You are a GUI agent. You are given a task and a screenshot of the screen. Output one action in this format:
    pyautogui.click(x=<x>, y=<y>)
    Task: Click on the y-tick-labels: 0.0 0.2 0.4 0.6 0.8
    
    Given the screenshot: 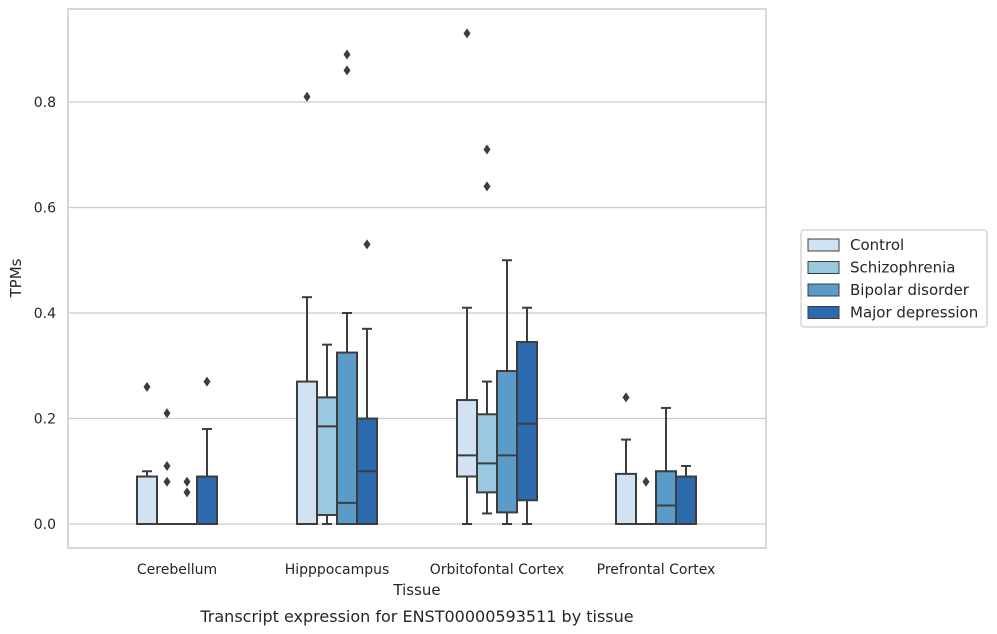 What is the action you would take?
    pyautogui.click(x=45, y=314)
    